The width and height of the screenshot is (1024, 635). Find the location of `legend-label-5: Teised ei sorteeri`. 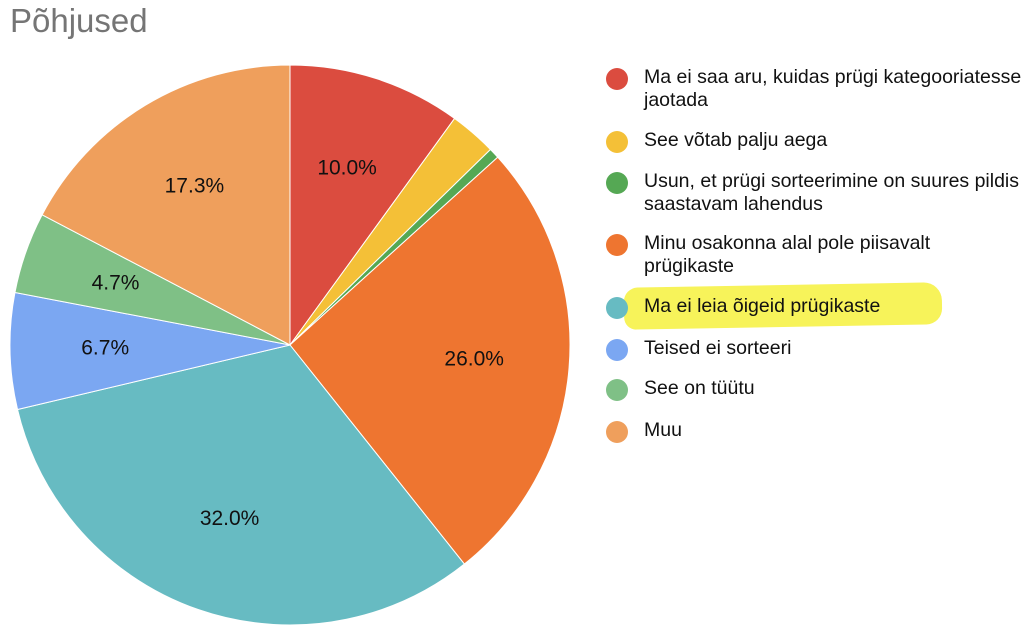

legend-label-5: Teised ei sorteeri is located at coordinates (834, 348).